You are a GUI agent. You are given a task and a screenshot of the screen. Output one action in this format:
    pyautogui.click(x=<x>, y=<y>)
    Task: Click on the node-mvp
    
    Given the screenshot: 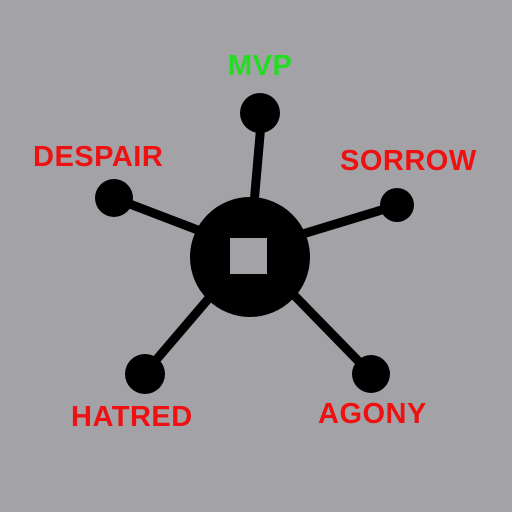 What is the action you would take?
    pyautogui.click(x=260, y=113)
    